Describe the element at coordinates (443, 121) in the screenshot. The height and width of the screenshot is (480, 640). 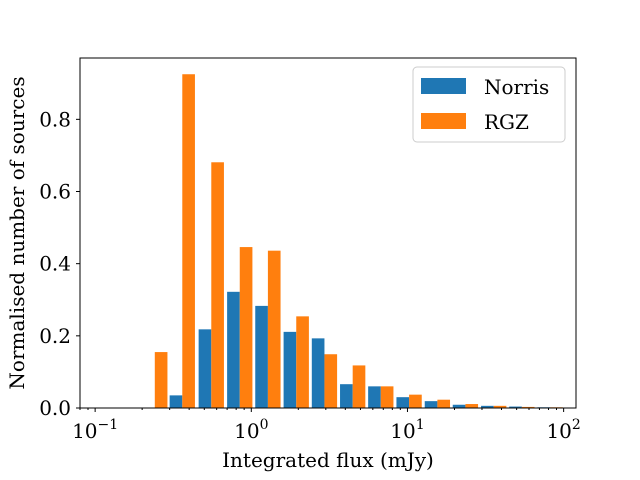
I see `legend-swatch-rgz` at that location.